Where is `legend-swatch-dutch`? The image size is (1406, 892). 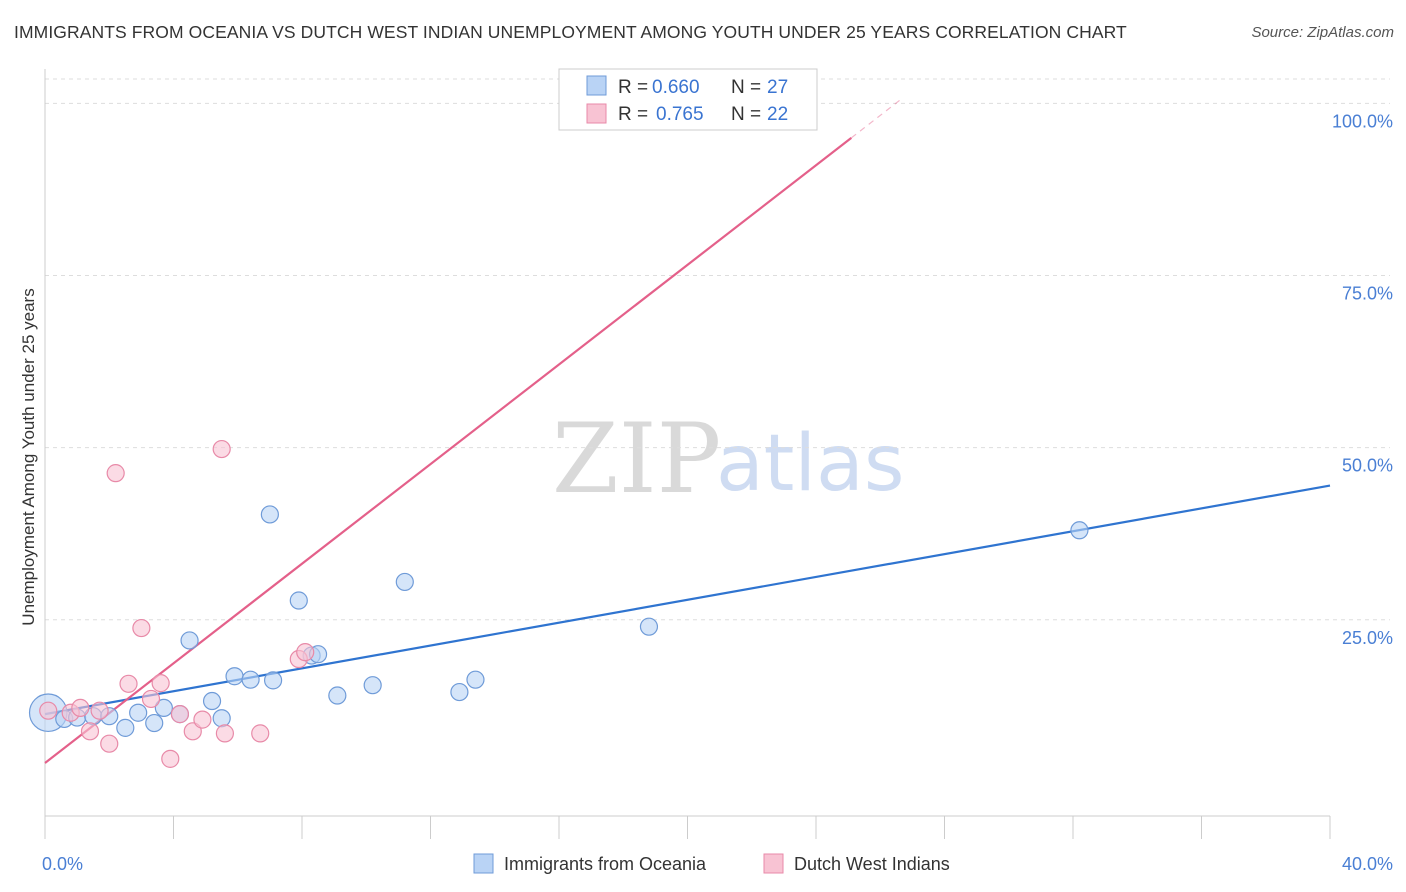
legend-swatch-dutch is located at coordinates (596, 113).